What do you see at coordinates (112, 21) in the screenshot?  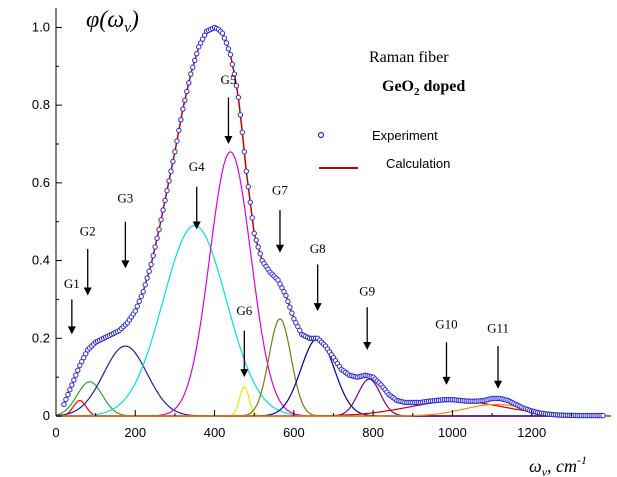 I see `y-axis-label: φ(ωv)` at bounding box center [112, 21].